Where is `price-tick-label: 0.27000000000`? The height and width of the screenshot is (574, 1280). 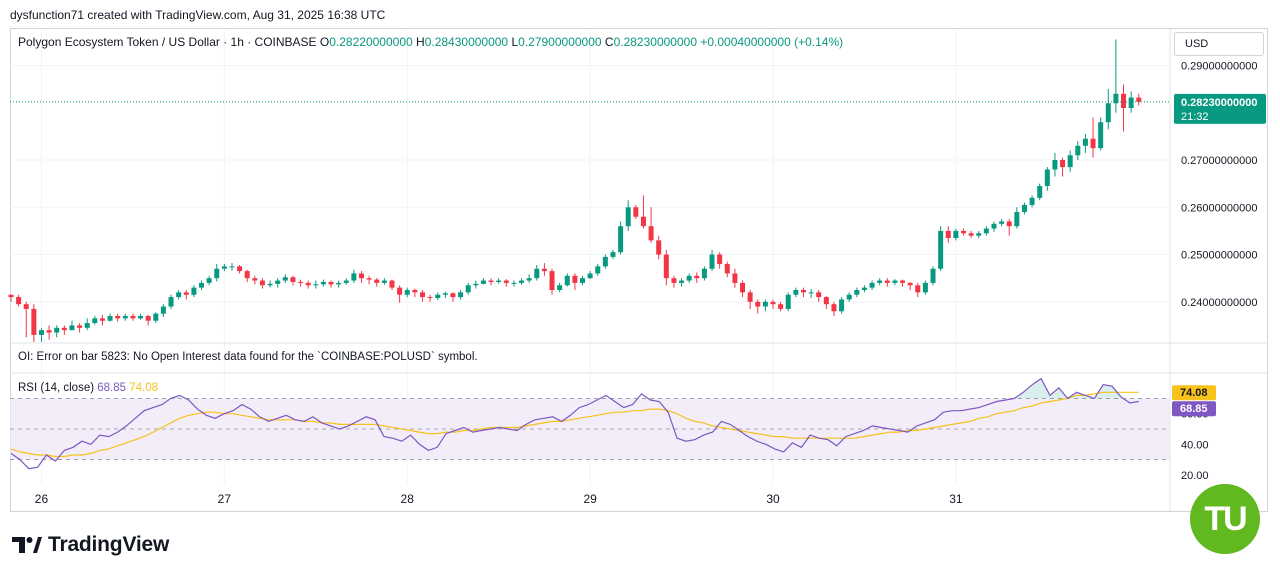
price-tick-label: 0.27000000000 is located at coordinates (1219, 161).